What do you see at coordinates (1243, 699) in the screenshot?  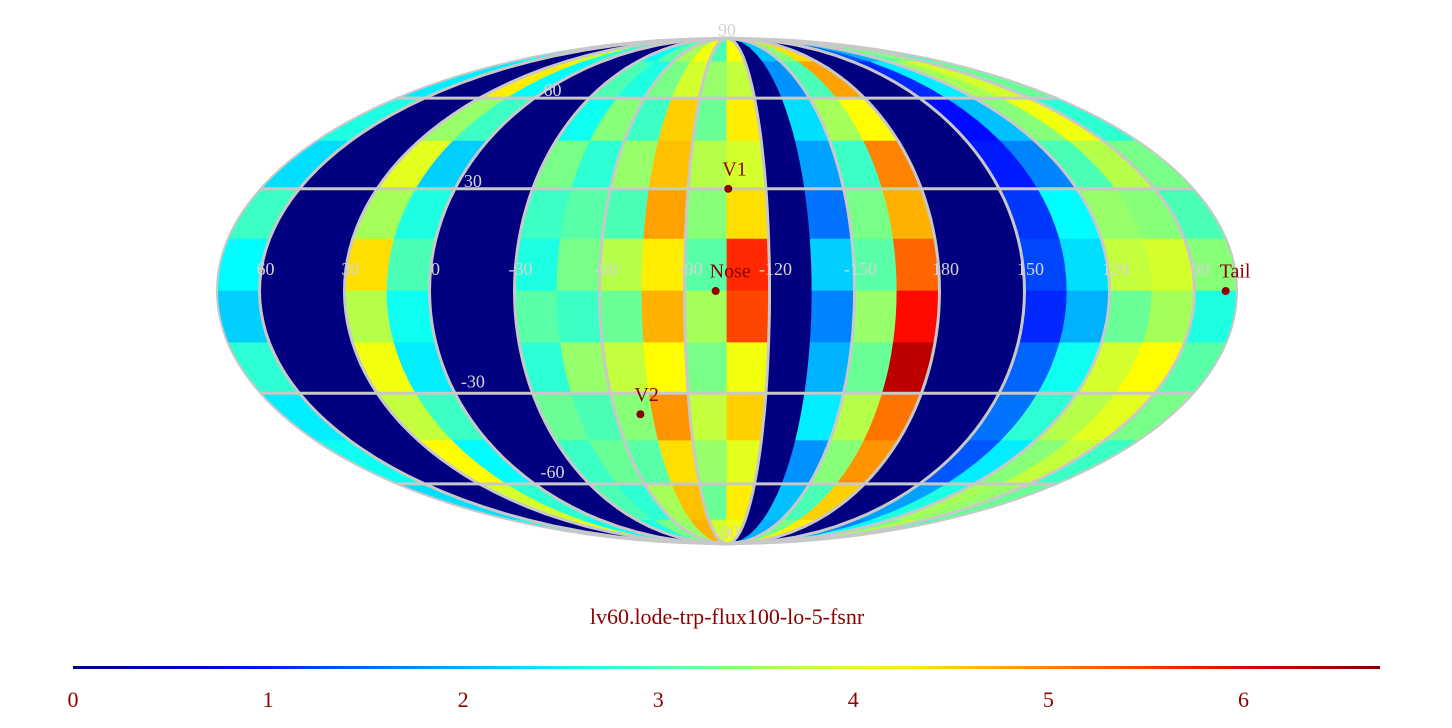 I see `colorbar-tick-label: 6` at bounding box center [1243, 699].